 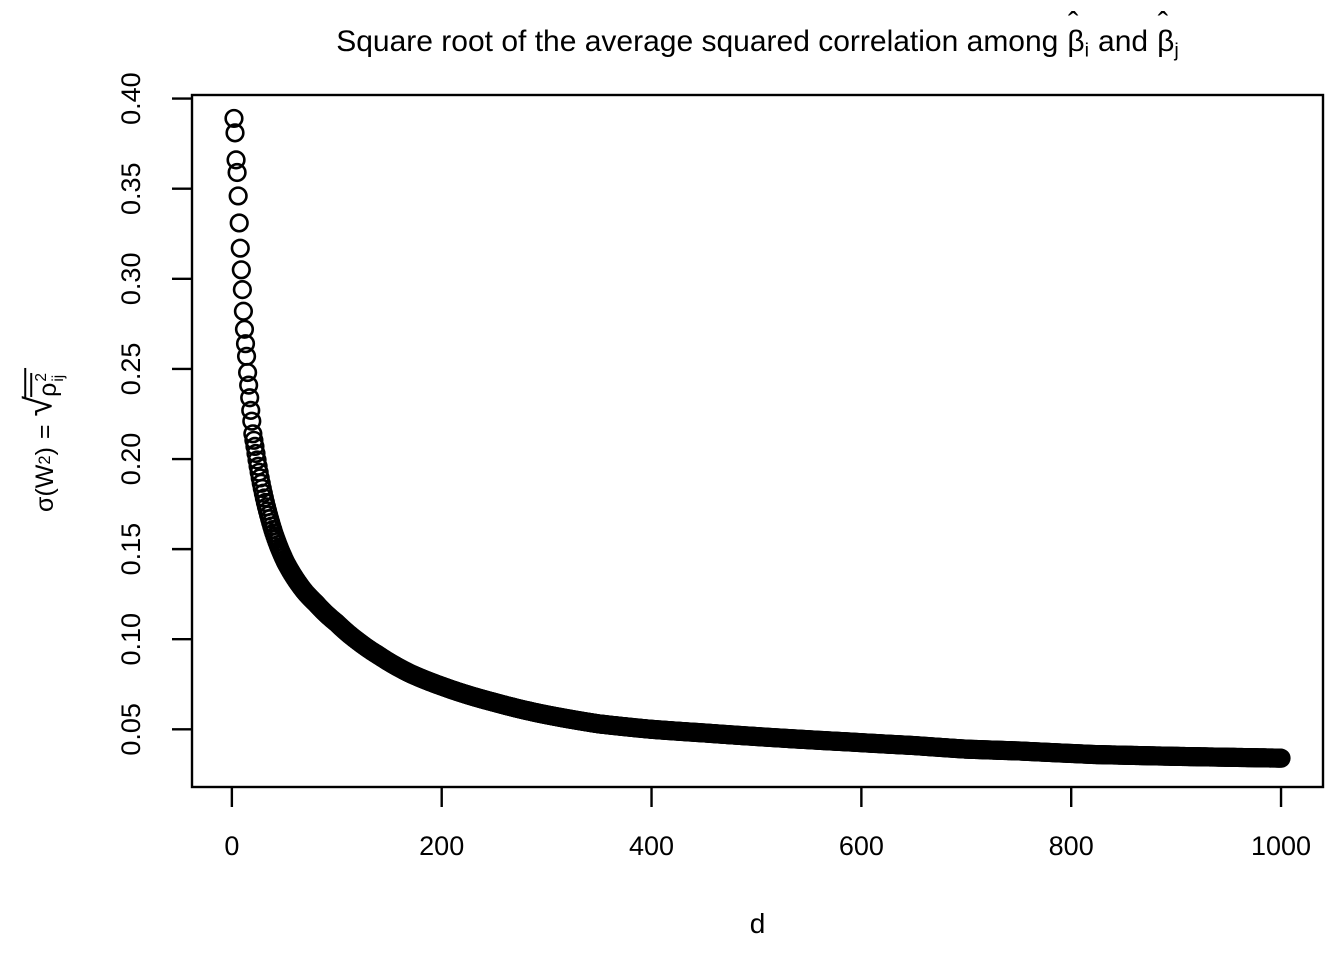 I want to click on x-tick-label: 600, so click(x=861, y=846).